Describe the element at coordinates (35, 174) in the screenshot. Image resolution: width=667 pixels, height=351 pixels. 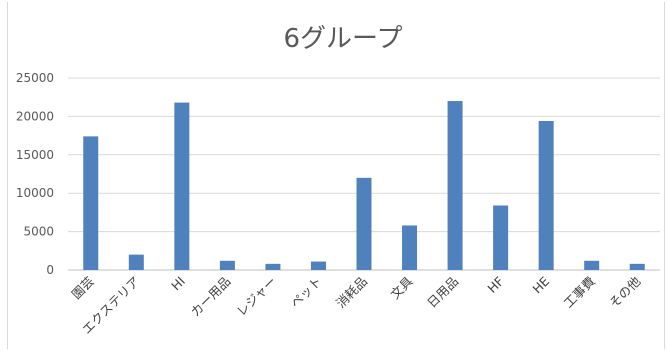
I see `y-axis-tick-labels: 0 5000 10000 15000 20000 25000` at that location.